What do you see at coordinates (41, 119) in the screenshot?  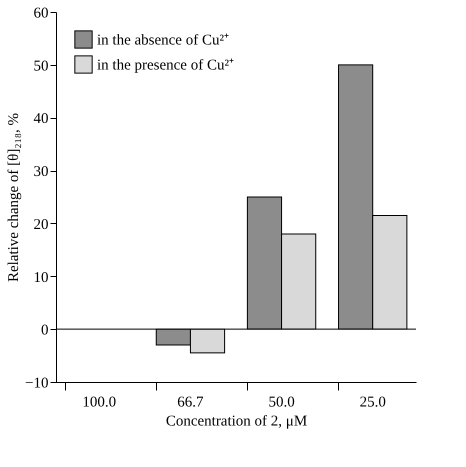 I see `y-tick-label: 40` at bounding box center [41, 119].